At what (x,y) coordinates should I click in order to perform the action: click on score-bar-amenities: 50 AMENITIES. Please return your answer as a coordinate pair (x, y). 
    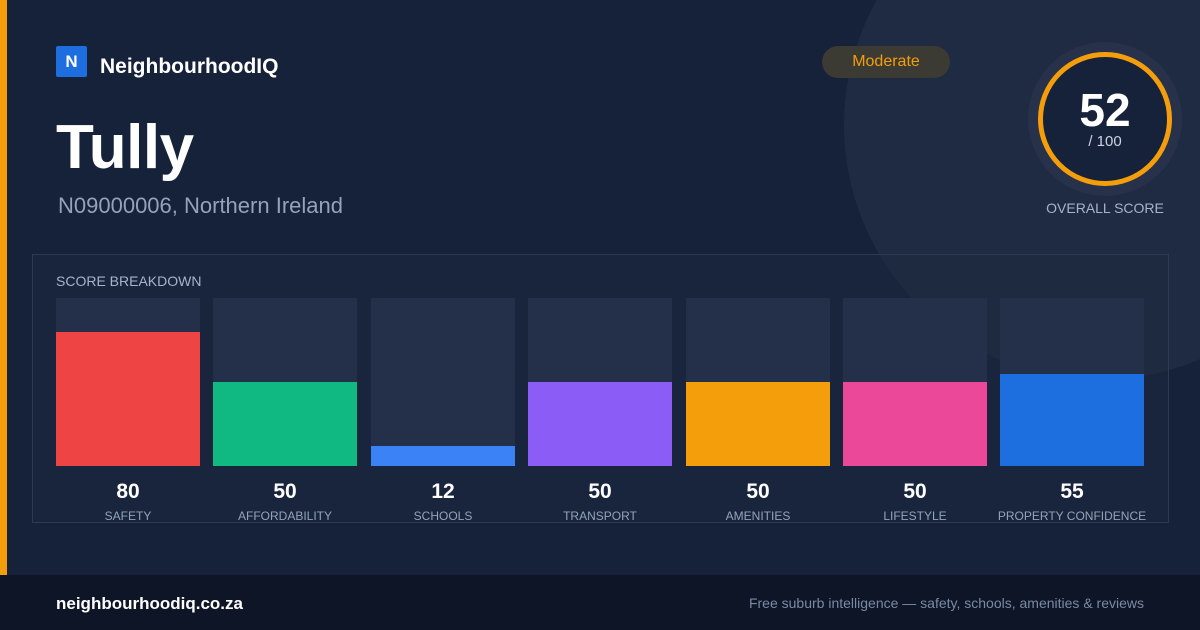
    Looking at the image, I should click on (758, 411).